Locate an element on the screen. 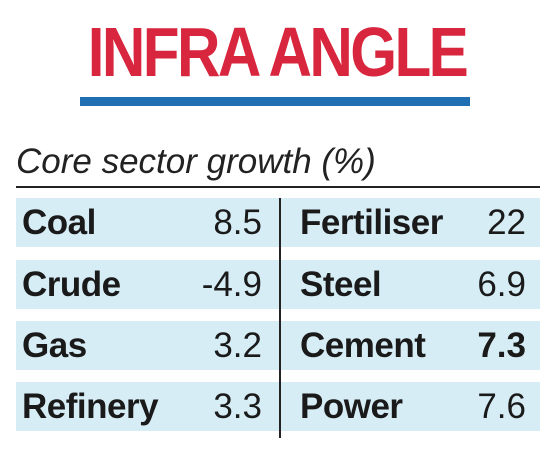 Image resolution: width=554 pixels, height=470 pixels. sector-label: Steel is located at coordinates (341, 284).